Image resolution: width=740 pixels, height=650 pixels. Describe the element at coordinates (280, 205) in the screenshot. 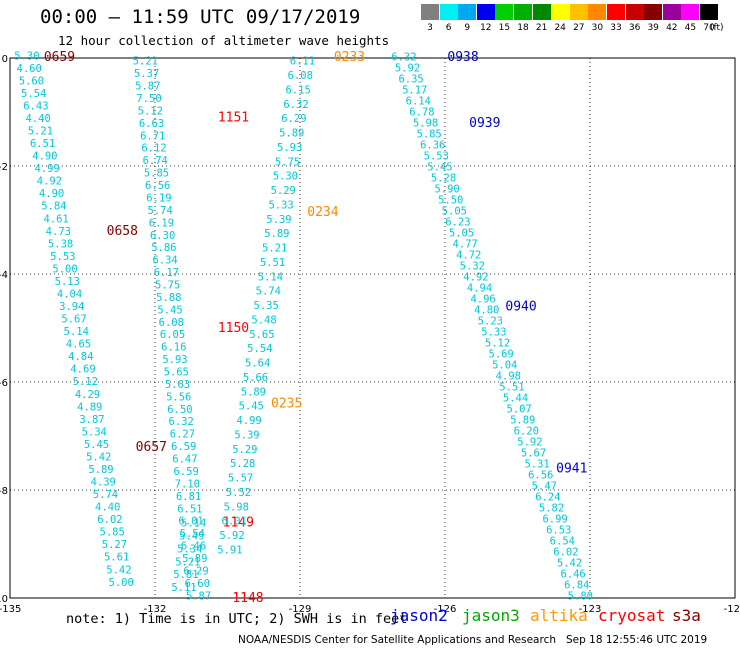

I see `wave-height-value: 5.33` at that location.